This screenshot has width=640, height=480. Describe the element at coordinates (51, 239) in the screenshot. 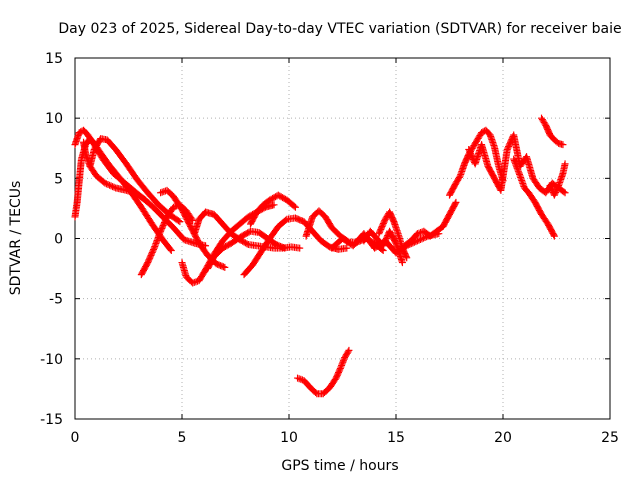

I see `y-tick-labels: -15 -10 -5 0 5 10 15` at that location.